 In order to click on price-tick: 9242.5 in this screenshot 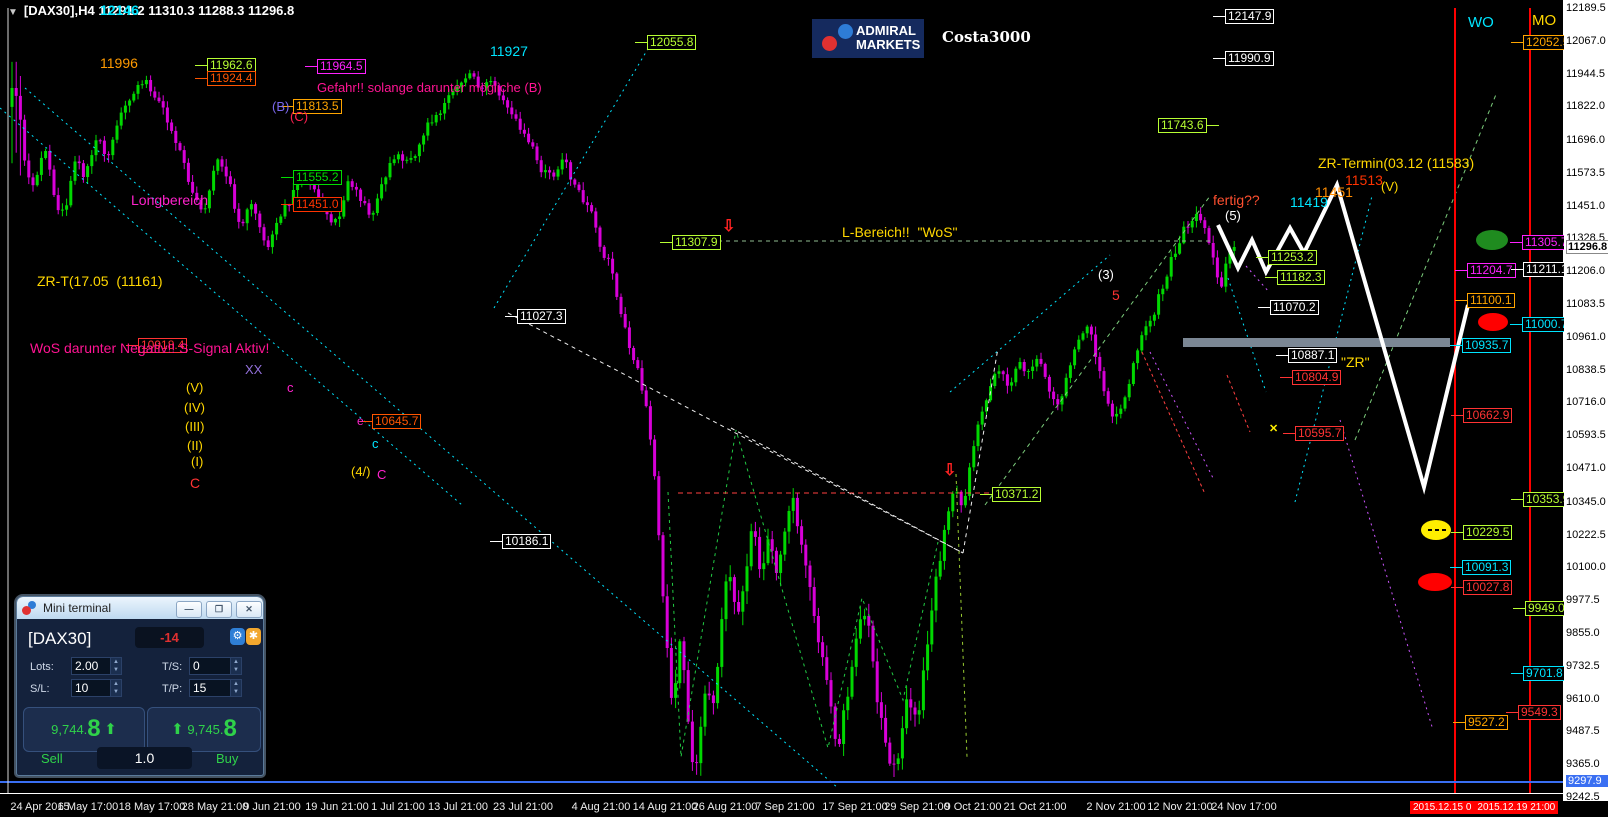, I will do `click(1583, 797)`.